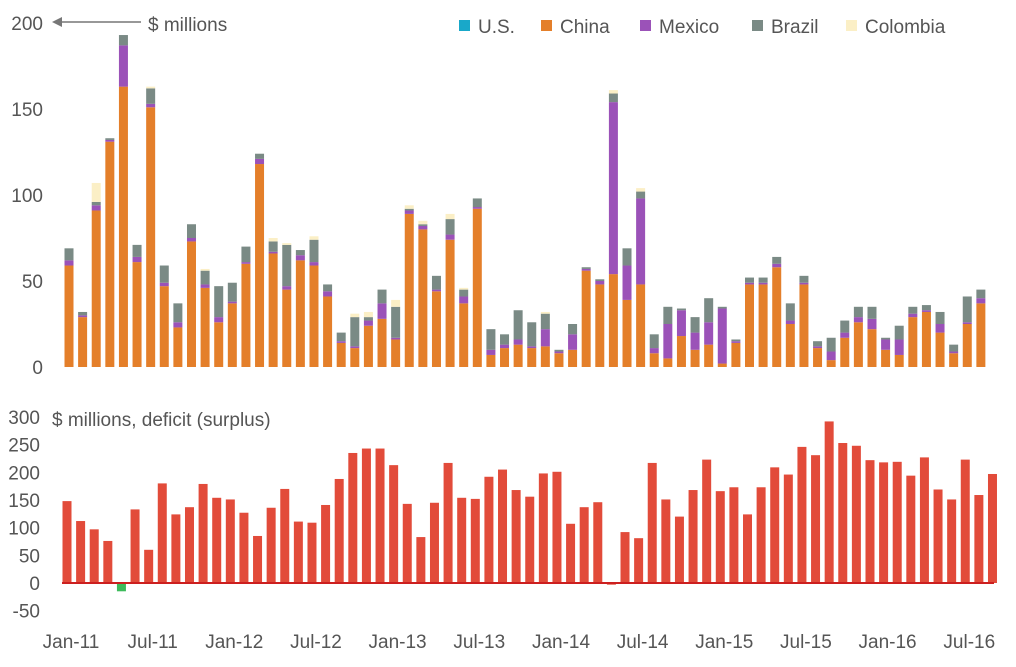  What do you see at coordinates (496, 27) in the screenshot?
I see `legend-label-us: U.S.` at bounding box center [496, 27].